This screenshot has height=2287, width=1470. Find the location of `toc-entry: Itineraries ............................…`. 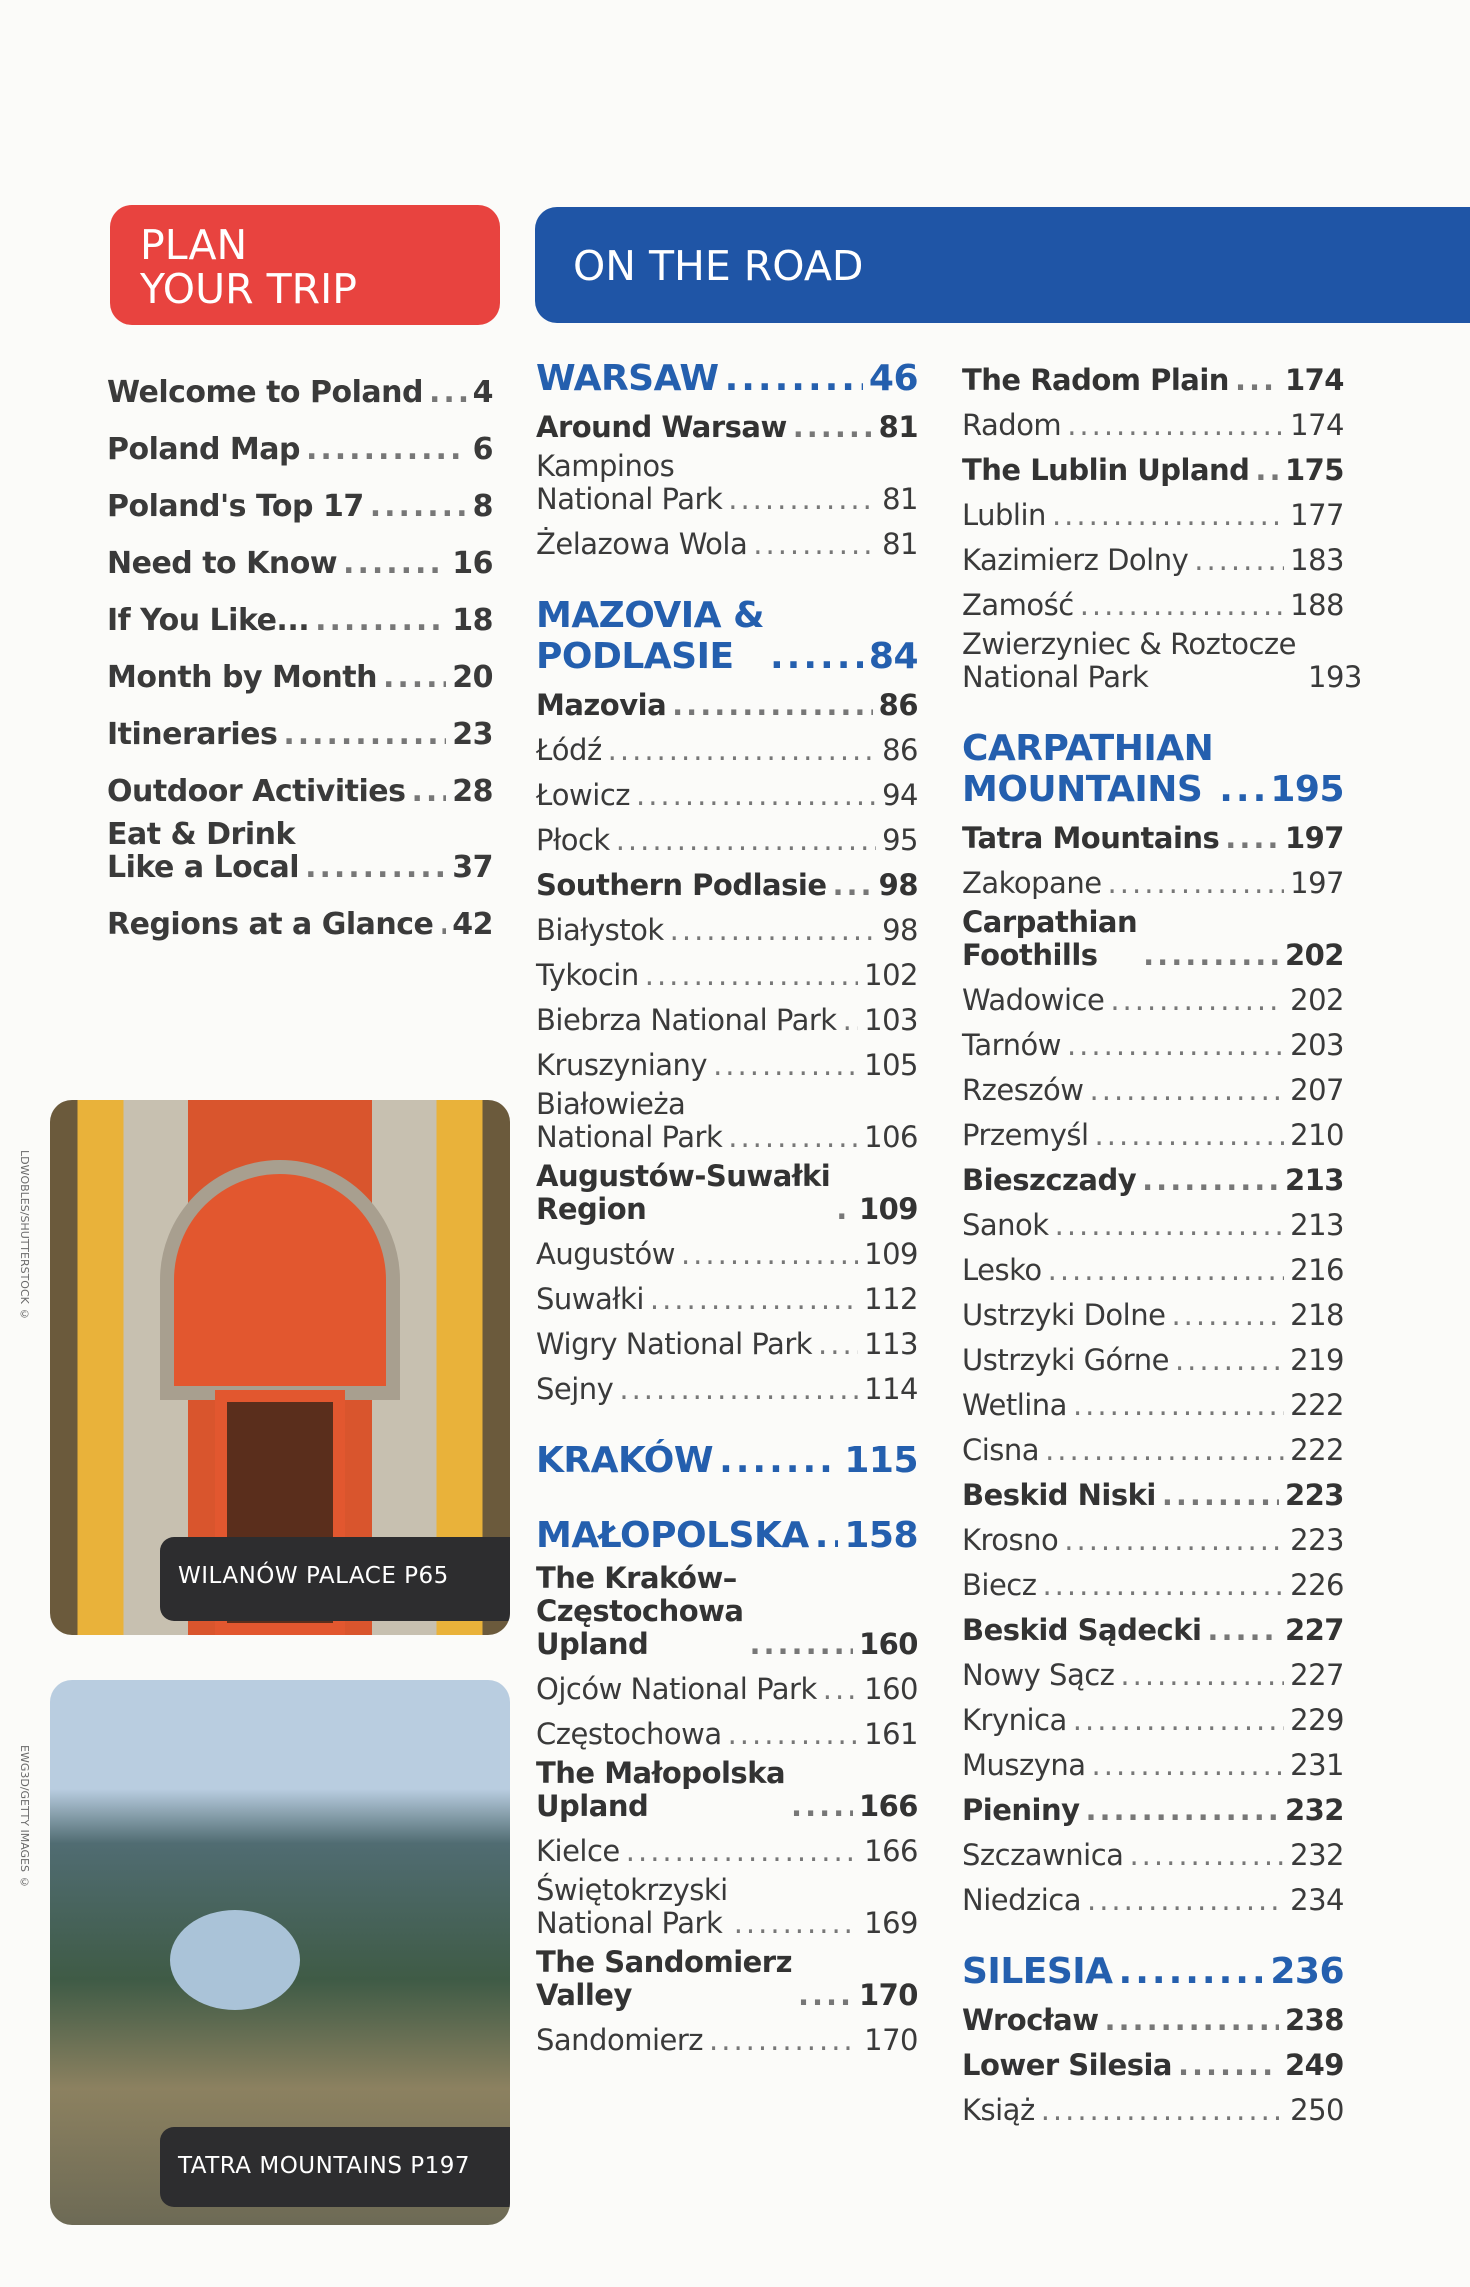

toc-entry: Itineraries ............................… is located at coordinates (300, 728).